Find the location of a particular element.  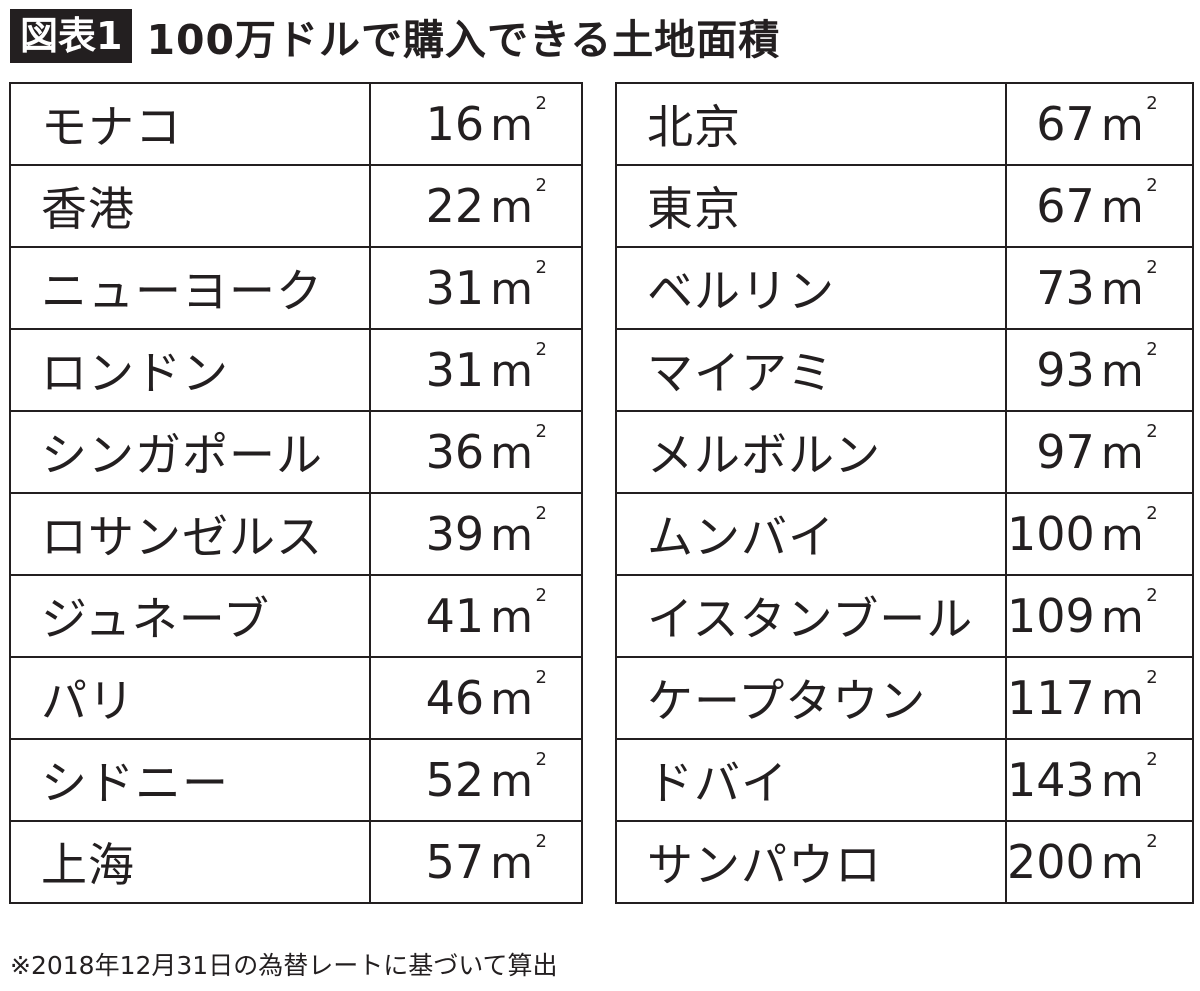

land-area-value: 100 is located at coordinates (1051, 534).